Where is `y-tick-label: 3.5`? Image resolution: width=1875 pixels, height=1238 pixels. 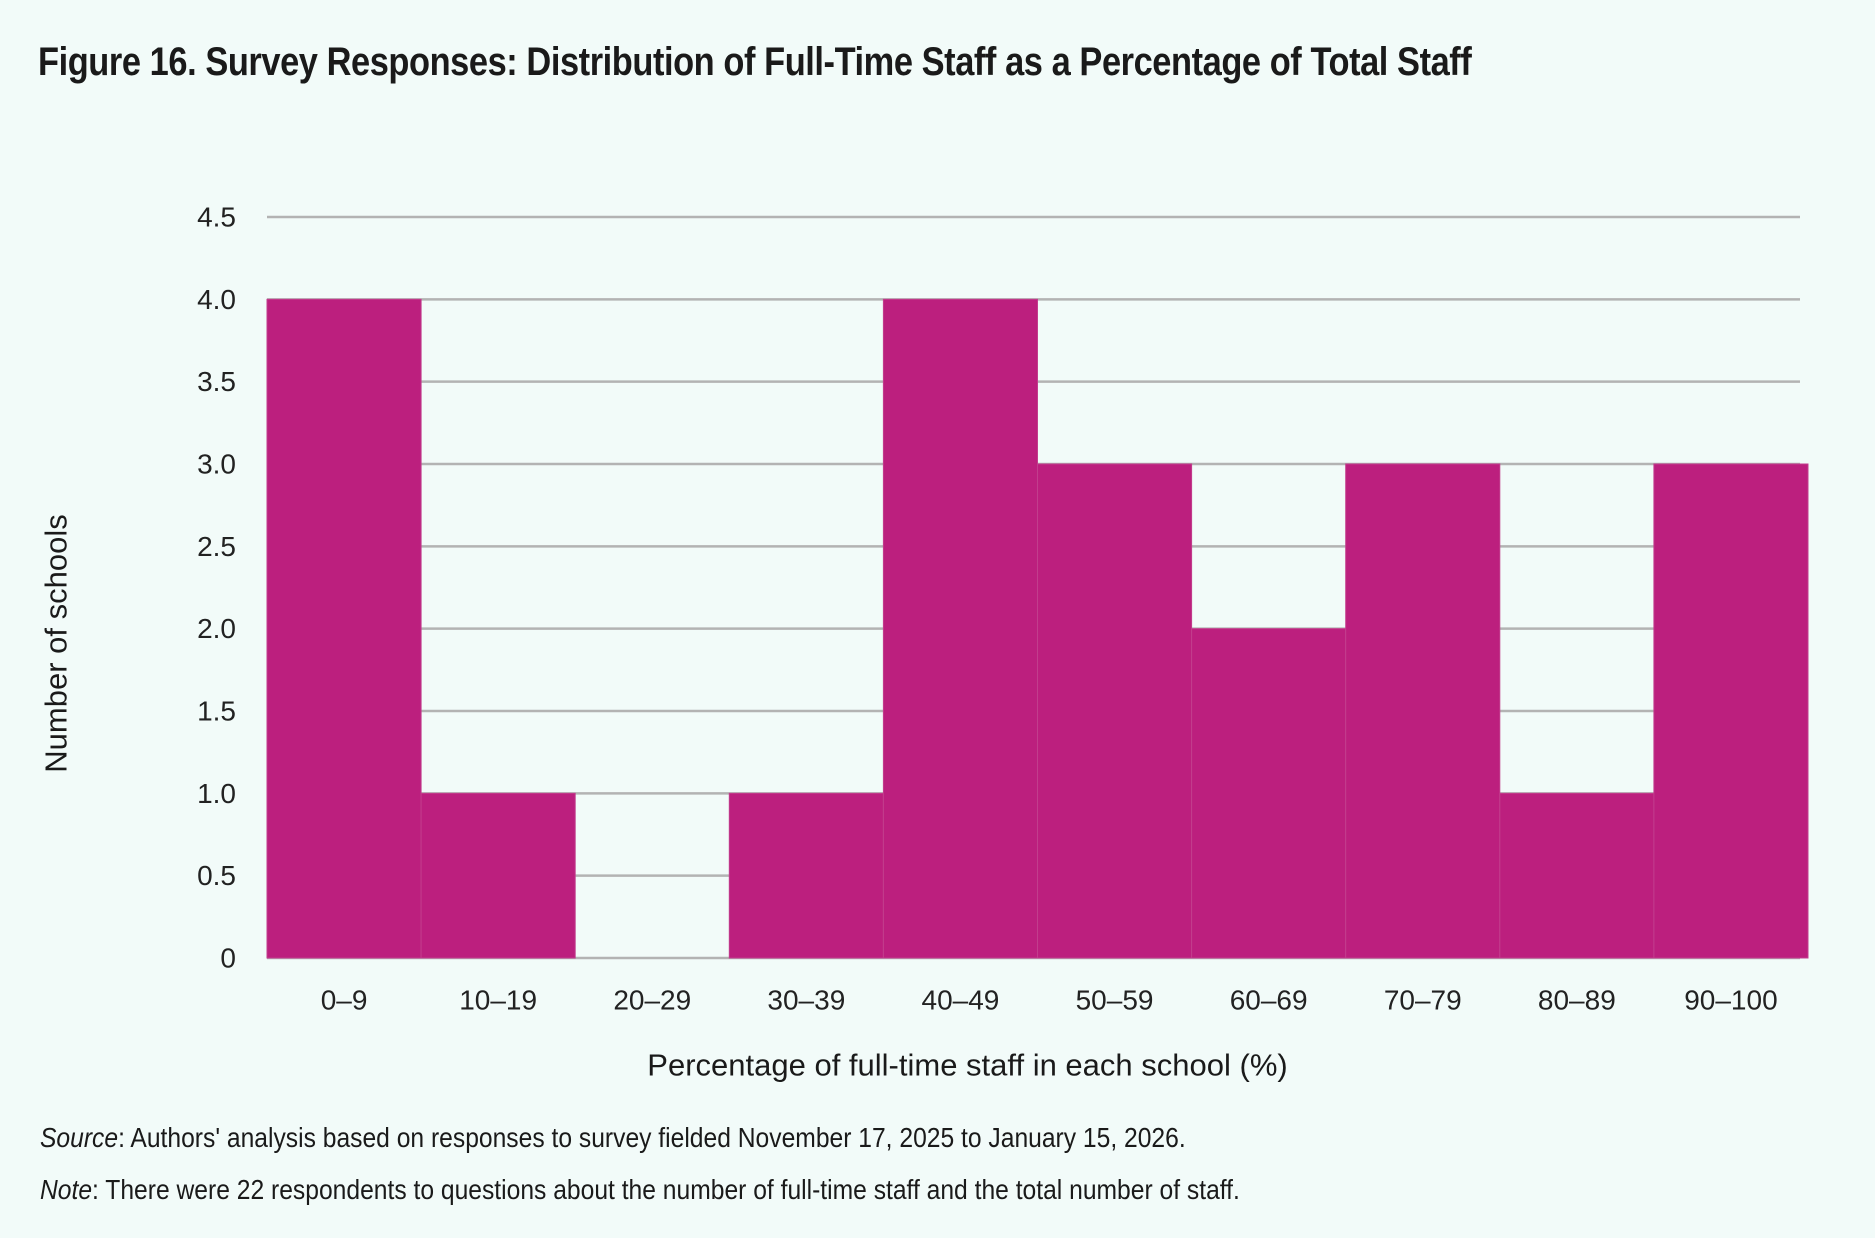
y-tick-label: 3.5 is located at coordinates (216, 381).